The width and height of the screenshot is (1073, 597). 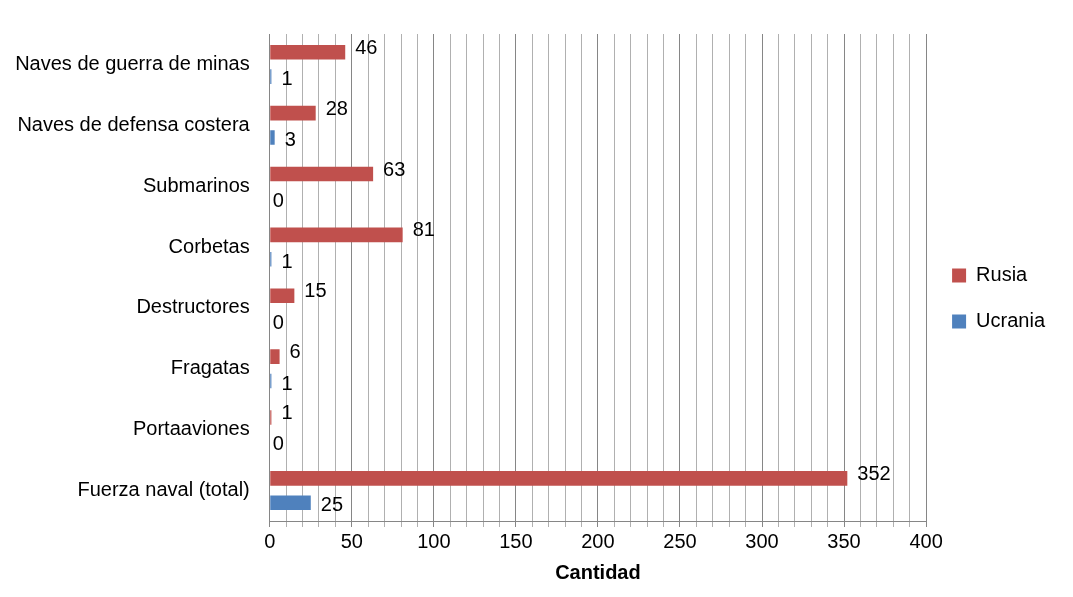 I want to click on x-tick-label: 250, so click(x=680, y=540).